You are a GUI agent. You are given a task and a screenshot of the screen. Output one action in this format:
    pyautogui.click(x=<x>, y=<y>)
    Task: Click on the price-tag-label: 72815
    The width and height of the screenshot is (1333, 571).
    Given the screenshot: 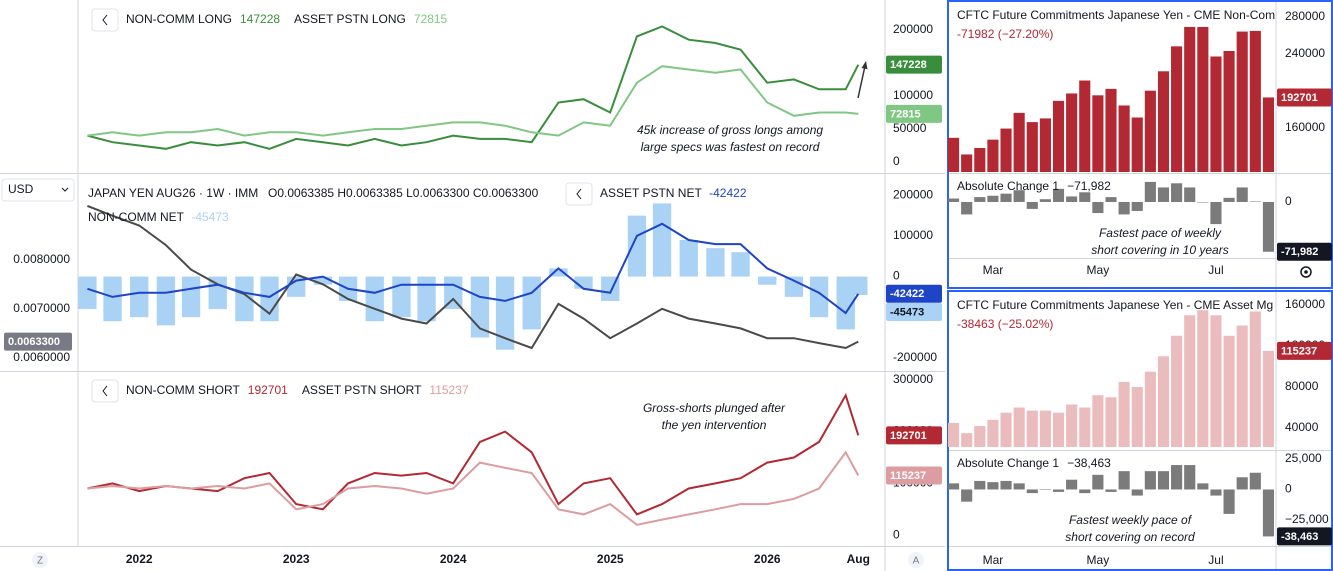 What is the action you would take?
    pyautogui.click(x=905, y=114)
    